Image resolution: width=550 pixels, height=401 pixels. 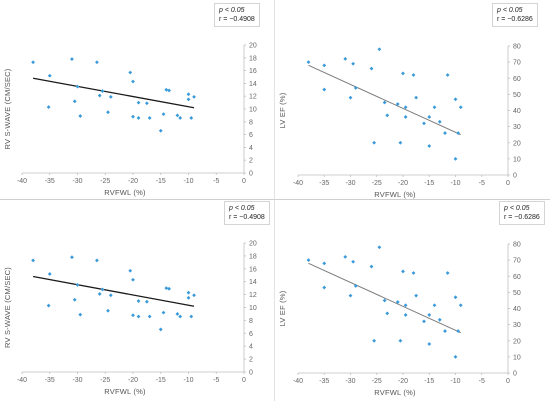 I want to click on stats-box-rv-top: p < 0.05 r = −0.4908, so click(x=237, y=15).